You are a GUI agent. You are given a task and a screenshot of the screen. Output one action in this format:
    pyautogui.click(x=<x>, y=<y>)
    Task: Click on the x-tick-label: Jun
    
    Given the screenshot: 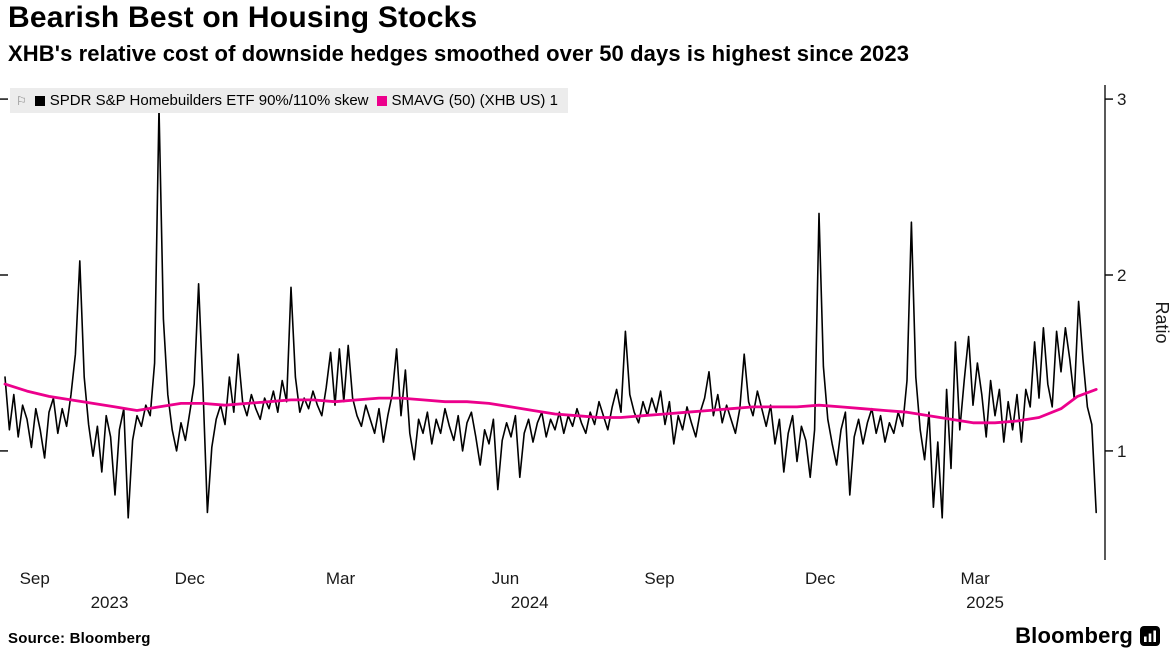 What is the action you would take?
    pyautogui.click(x=505, y=578)
    